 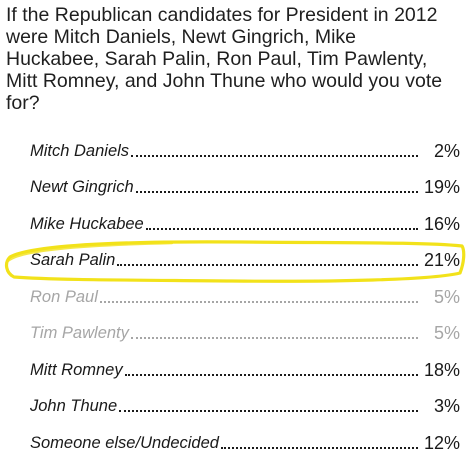 I want to click on result-row-tim-pawlenty: Tim Pawlenty 5%, so click(x=245, y=334).